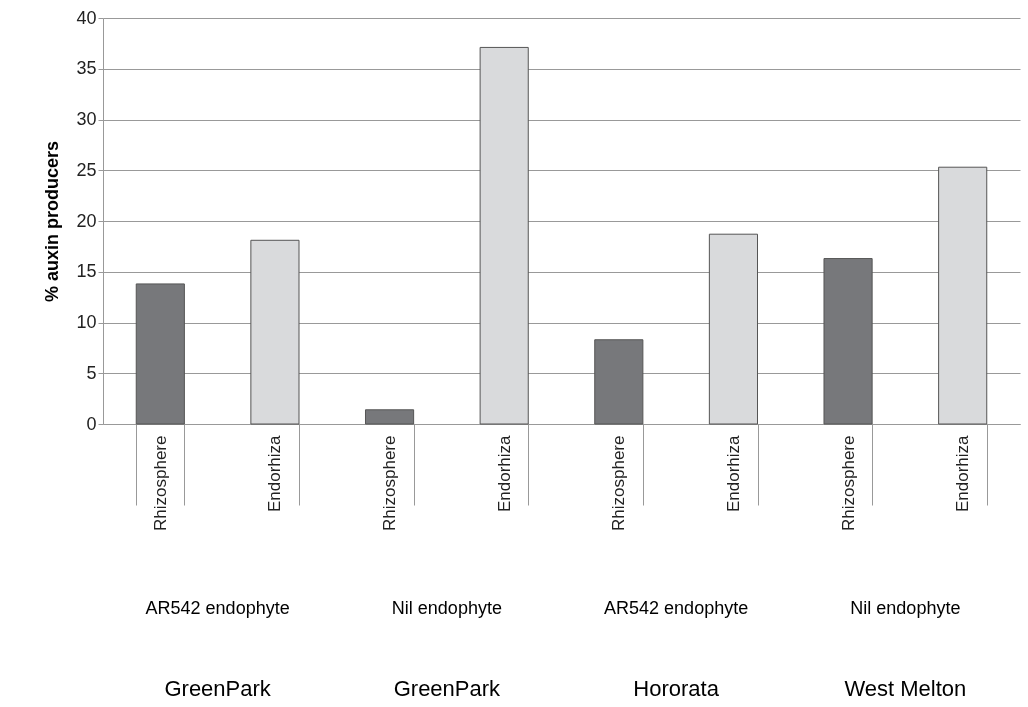  Describe the element at coordinates (91, 423) in the screenshot. I see `y-tick-label: 0` at that location.